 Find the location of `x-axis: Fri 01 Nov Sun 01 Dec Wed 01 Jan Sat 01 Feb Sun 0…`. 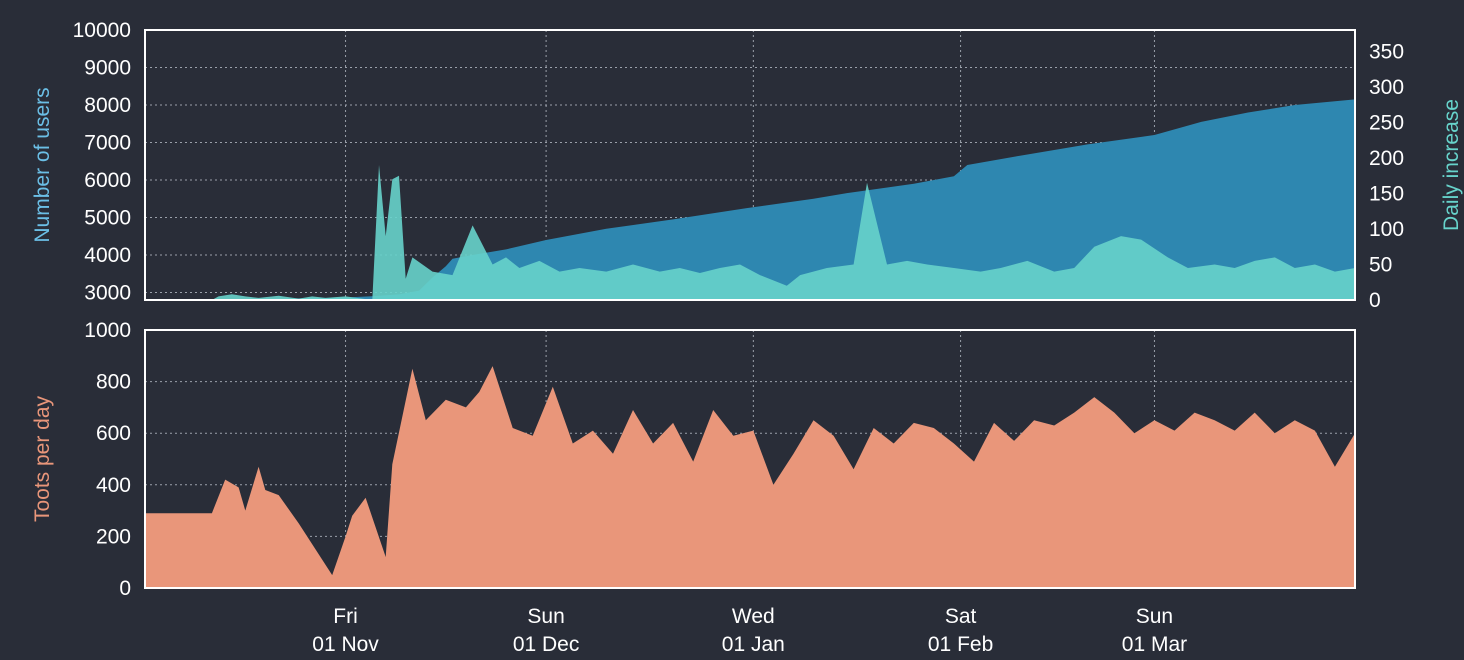

x-axis: Fri 01 Nov Sun 01 Dec Wed 01 Jan Sat 01 Feb Sun 0… is located at coordinates (749, 630).